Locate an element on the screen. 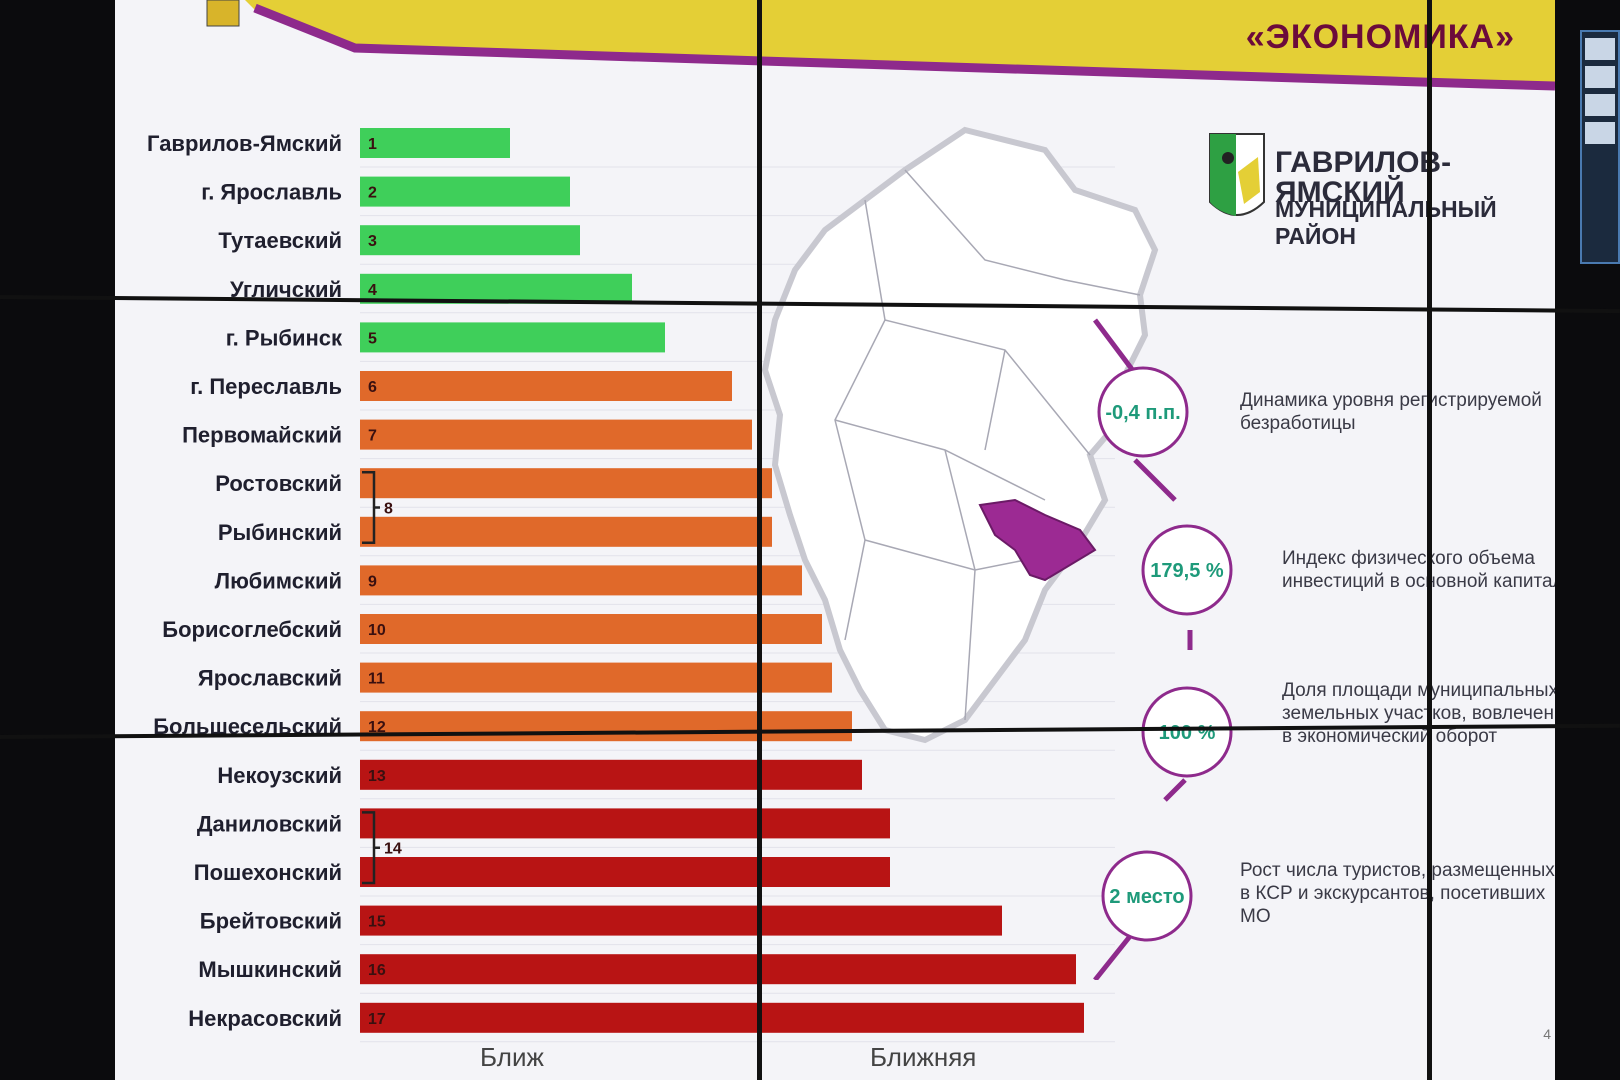  category-label: Пошехонский is located at coordinates (268, 872).